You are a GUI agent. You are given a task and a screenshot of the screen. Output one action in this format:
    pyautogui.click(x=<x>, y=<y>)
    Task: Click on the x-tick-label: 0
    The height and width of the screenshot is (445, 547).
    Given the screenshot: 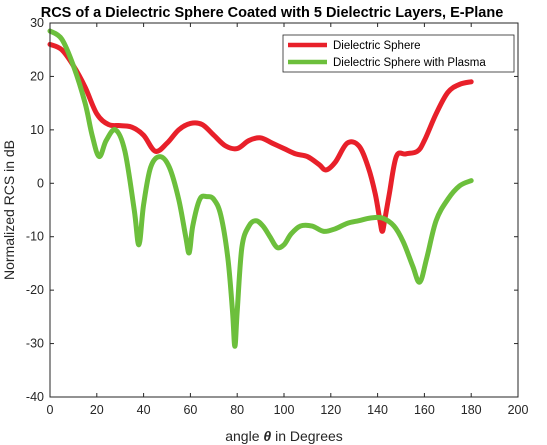 What is the action you would take?
    pyautogui.click(x=50, y=410)
    